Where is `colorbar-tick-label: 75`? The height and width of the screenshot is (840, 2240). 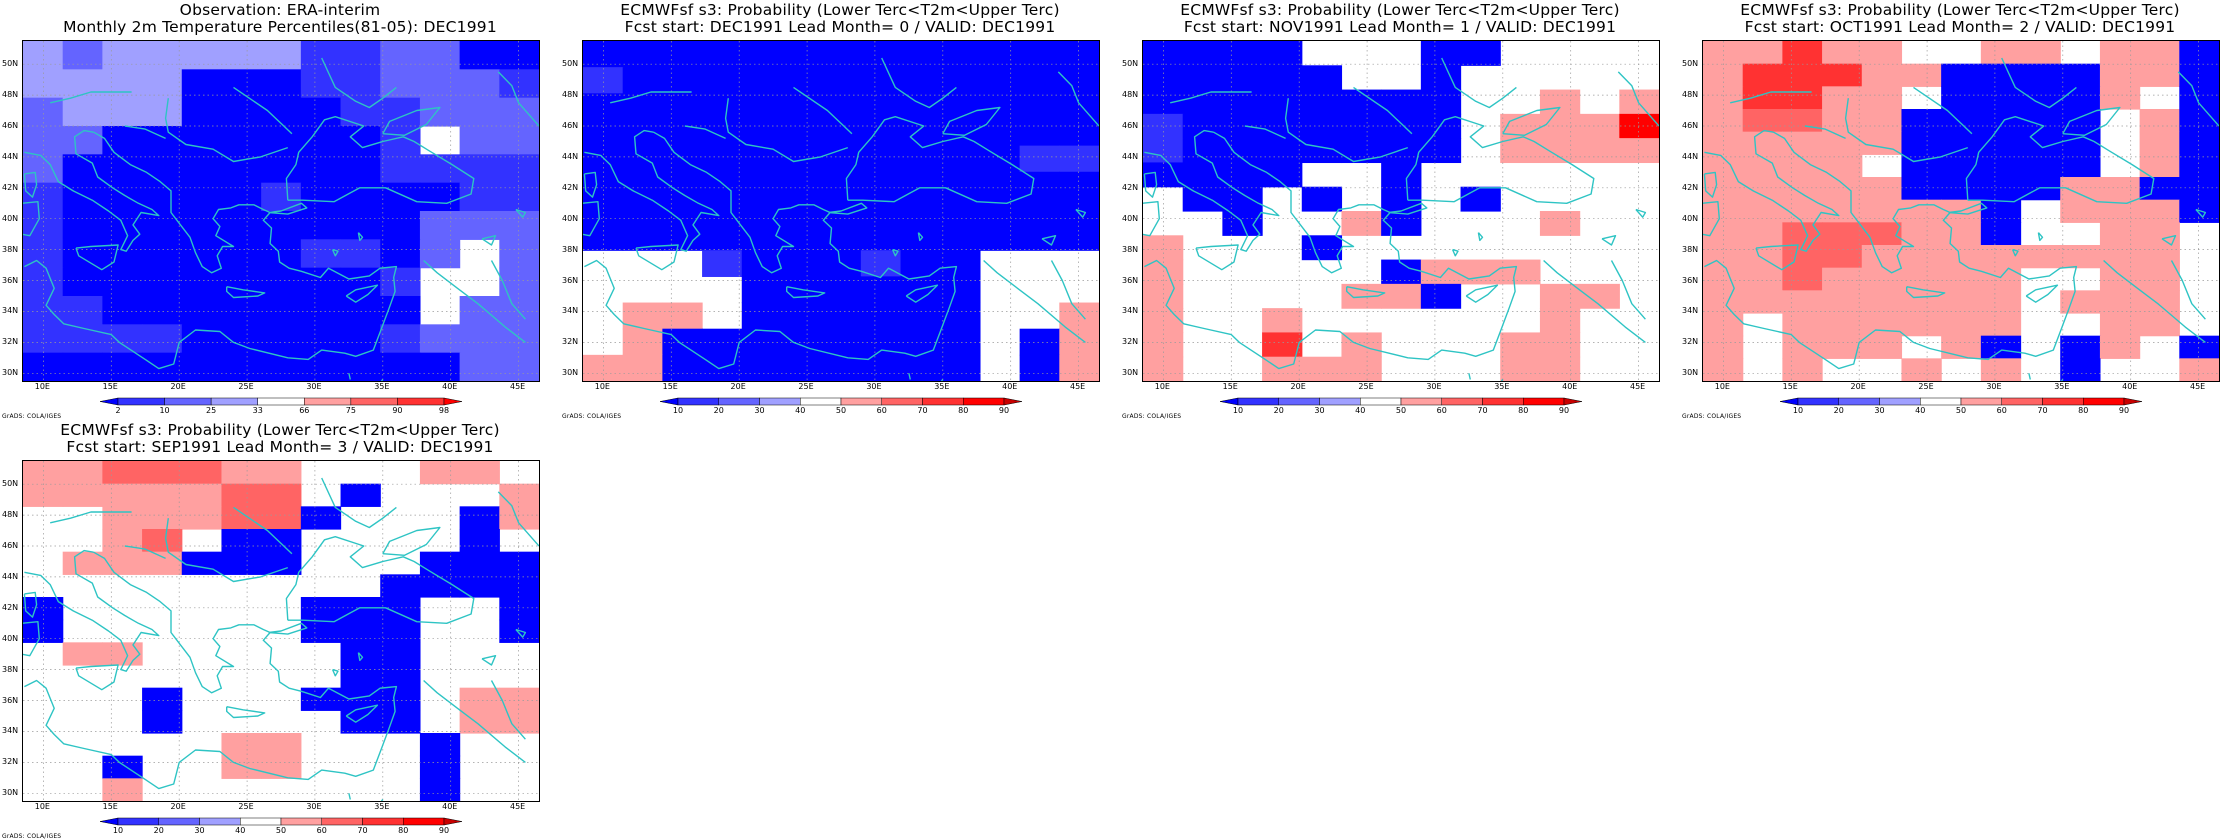 colorbar-tick-label: 75 is located at coordinates (350, 410).